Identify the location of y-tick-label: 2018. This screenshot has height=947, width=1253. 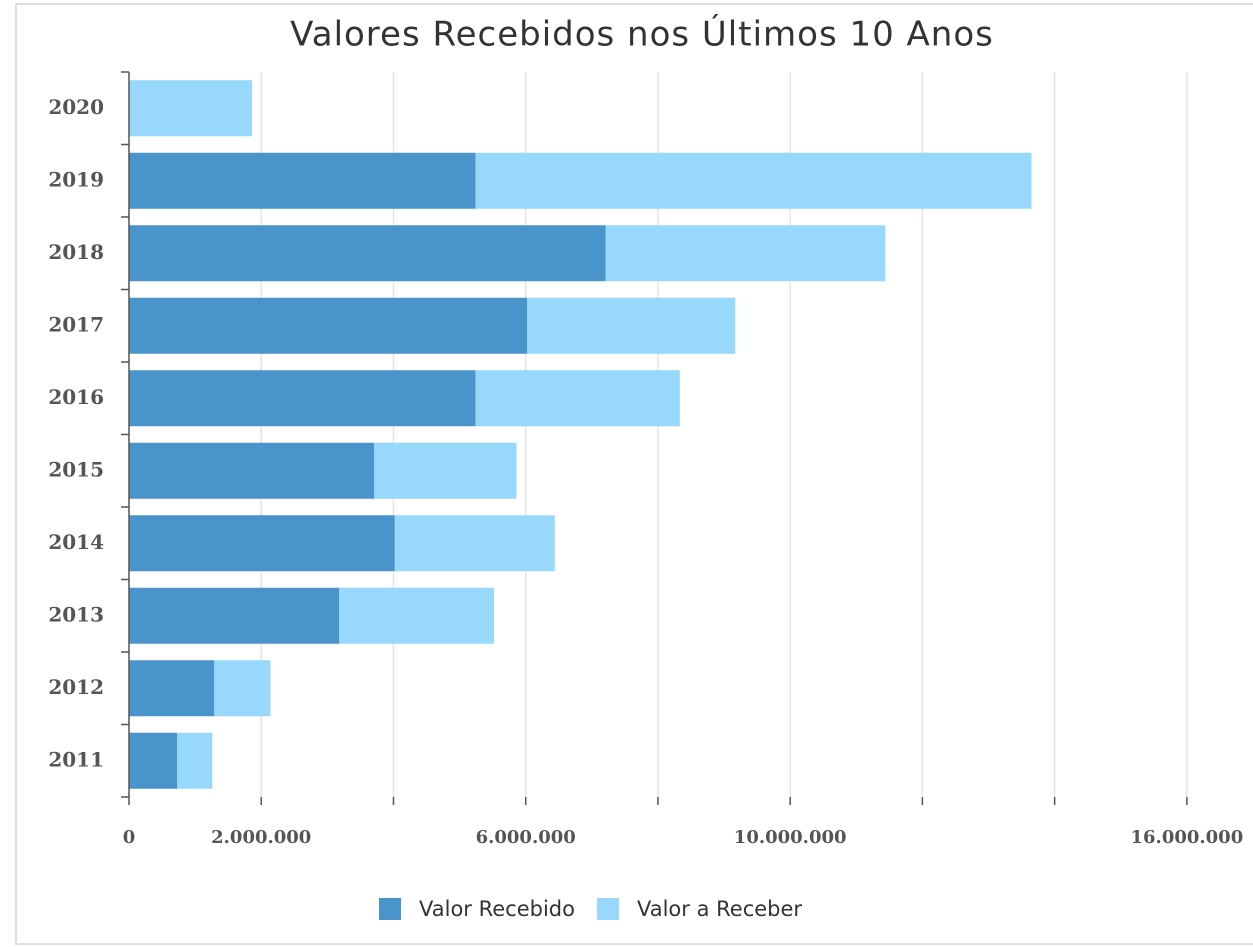
(76, 252).